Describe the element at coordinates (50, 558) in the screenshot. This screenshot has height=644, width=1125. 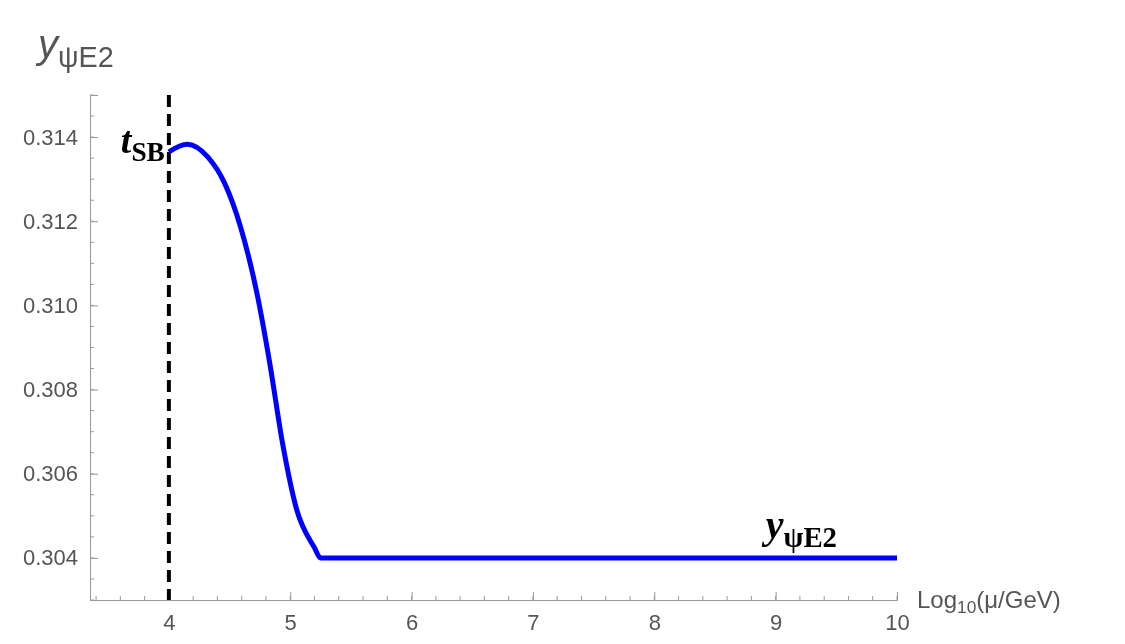
I see `y-tick-label: 0.304` at that location.